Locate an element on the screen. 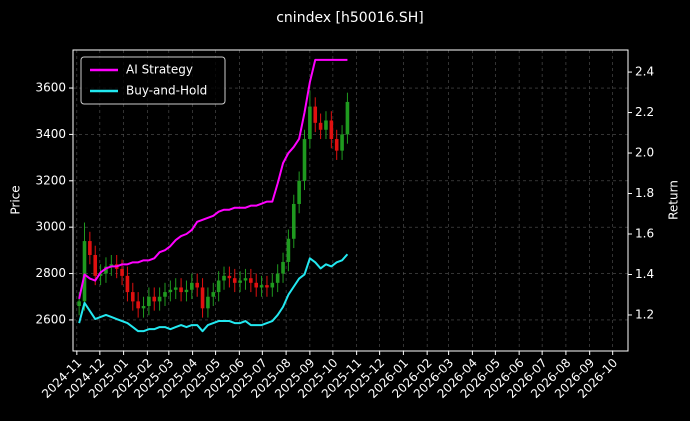 This screenshot has height=421, width=690. y2-tick-label: 1.6 is located at coordinates (644, 234).